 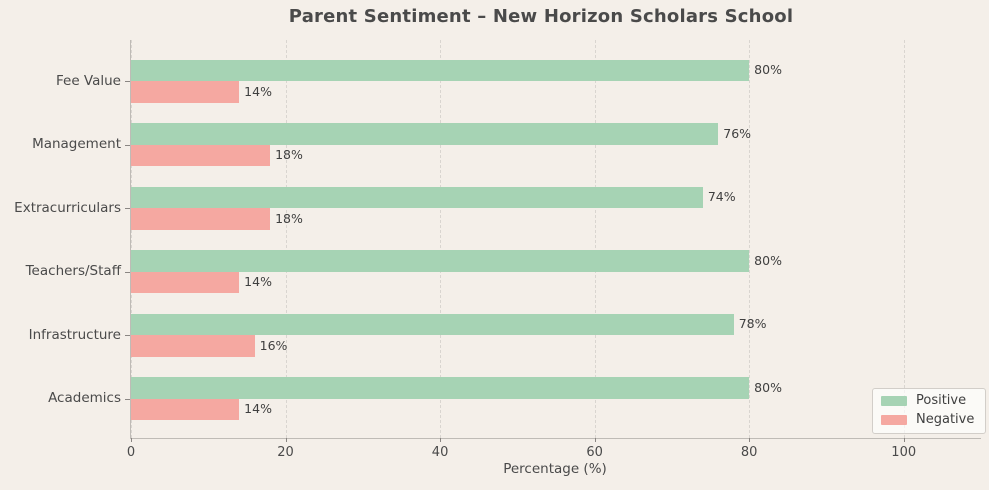 I want to click on legend-swatch-negative, so click(x=894, y=420).